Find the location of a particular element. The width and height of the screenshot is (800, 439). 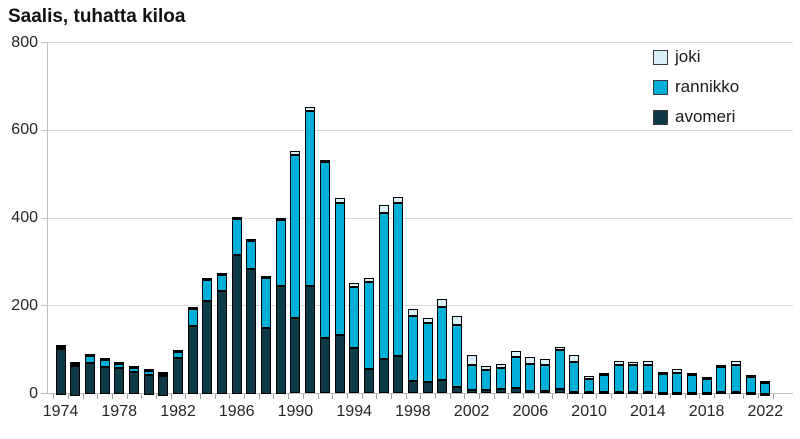

bar-2008 is located at coordinates (559, 369).